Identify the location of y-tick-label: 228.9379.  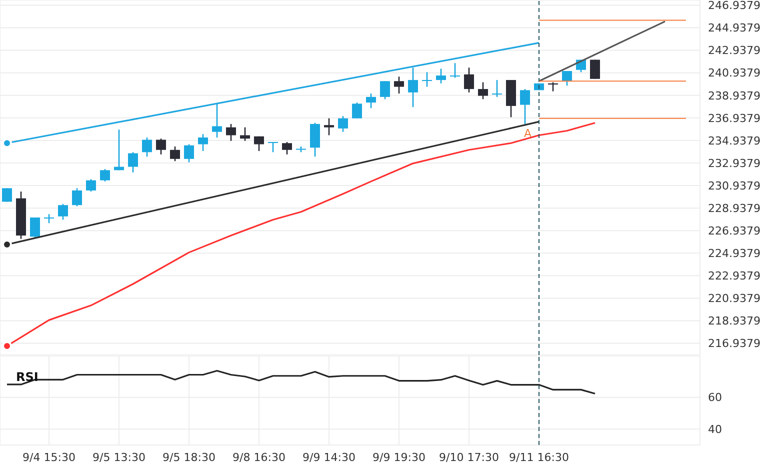
(734, 208).